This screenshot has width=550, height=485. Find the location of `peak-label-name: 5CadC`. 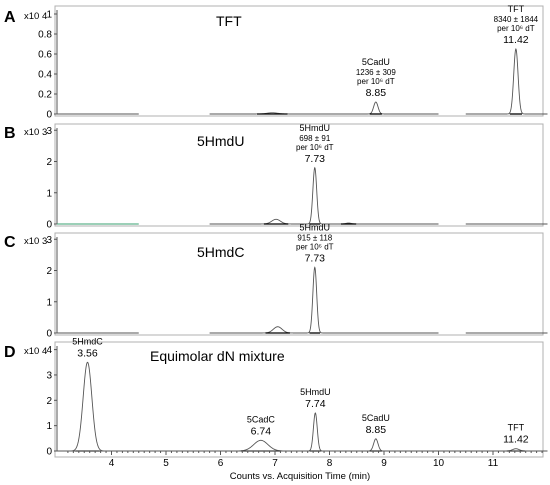

peak-label-name: 5CadC is located at coordinates (261, 419).